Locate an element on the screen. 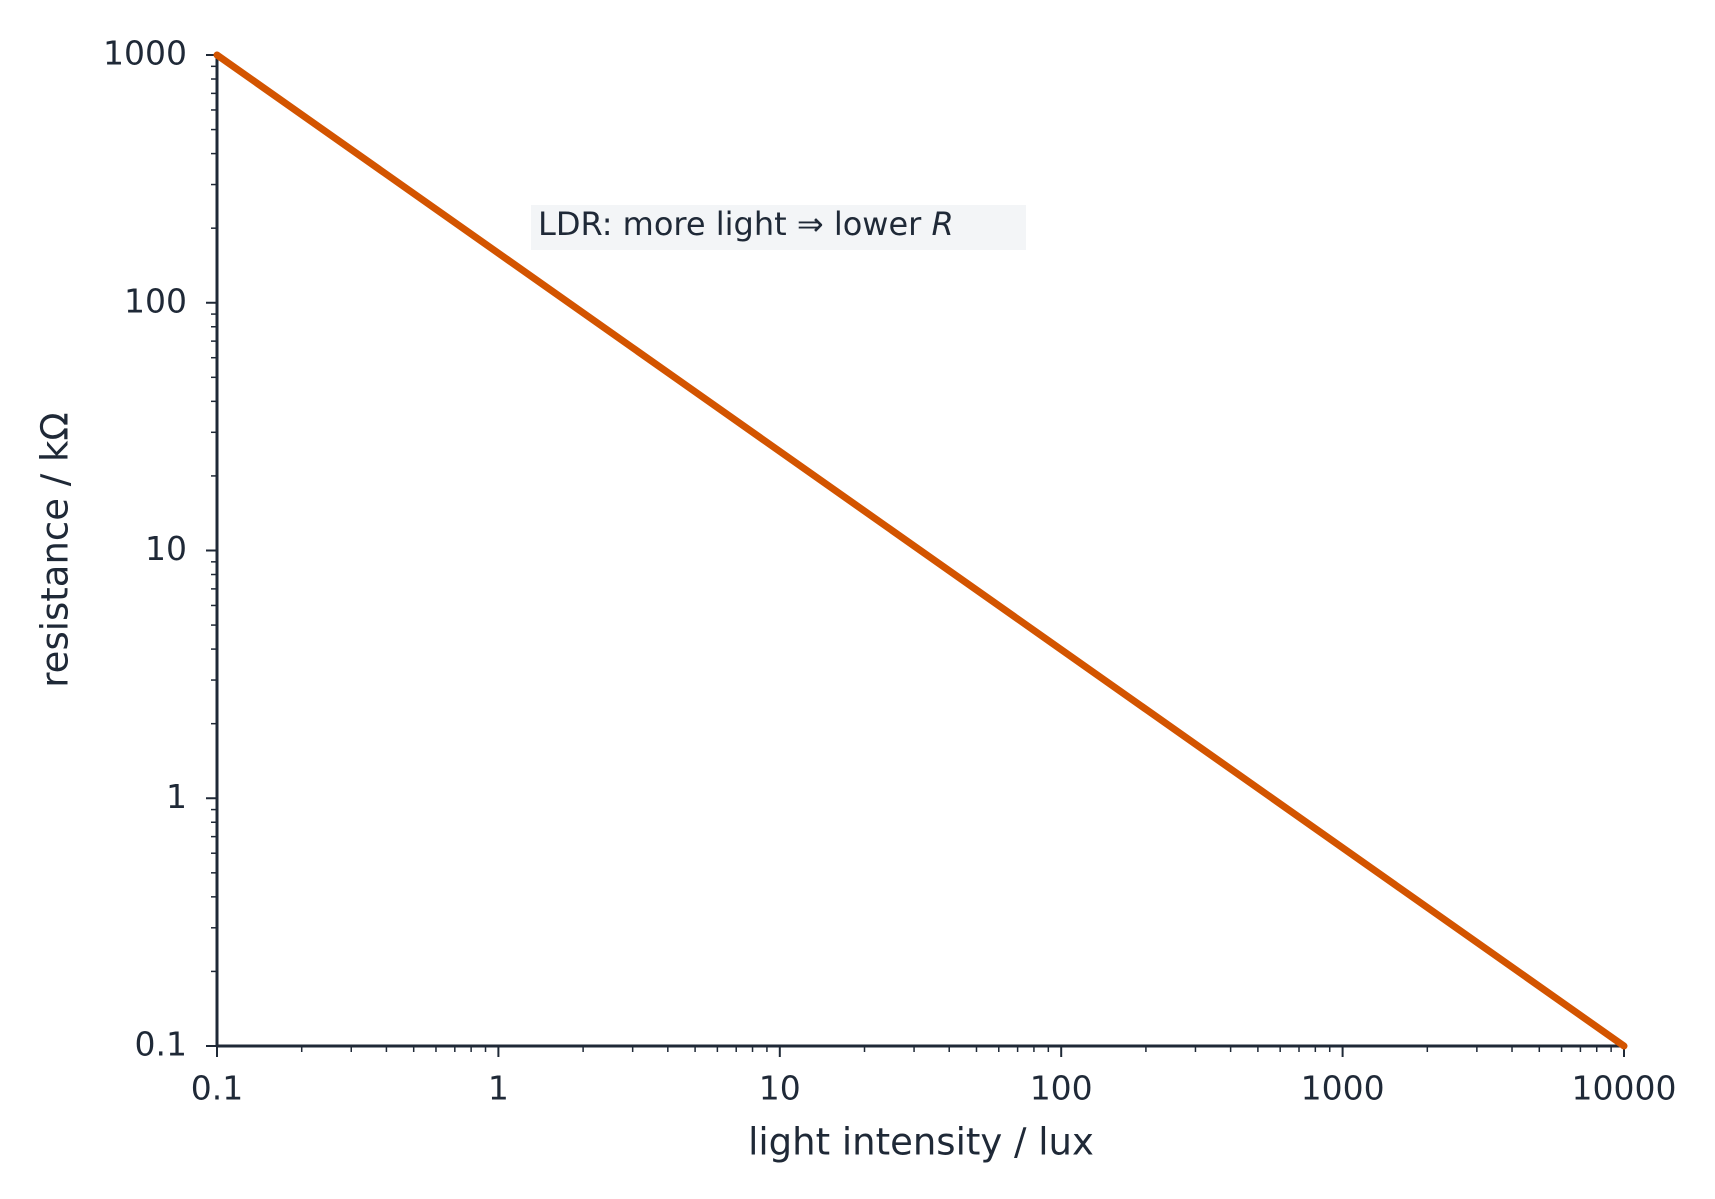 Image resolution: width=1715 pixels, height=1199 pixels. y-tick-label: 0.1 is located at coordinates (161, 1044).